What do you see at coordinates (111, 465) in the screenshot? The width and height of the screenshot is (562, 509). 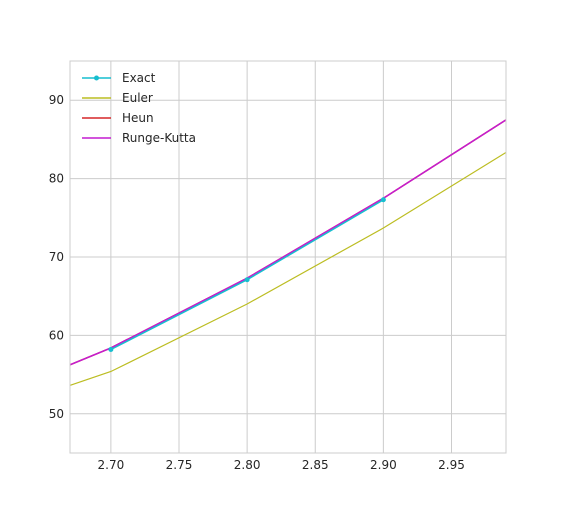 I see `x-tick-label: 2.70` at bounding box center [111, 465].